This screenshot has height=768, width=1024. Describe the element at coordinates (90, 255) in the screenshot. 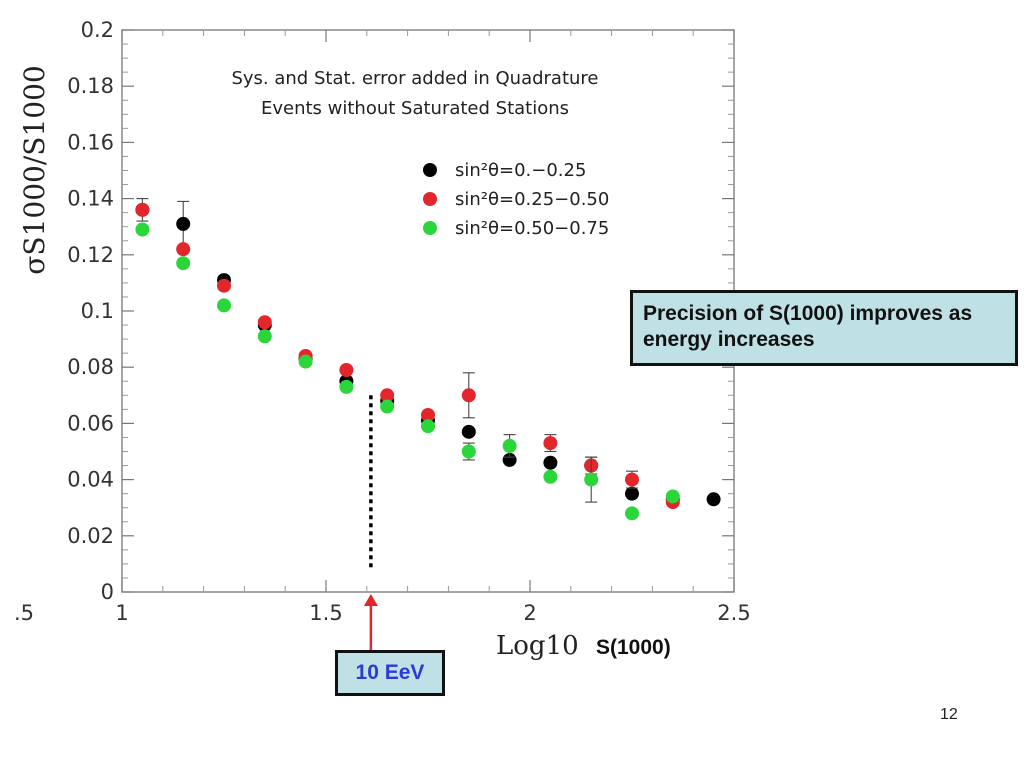

I see `y-tick-label: 0.12` at that location.